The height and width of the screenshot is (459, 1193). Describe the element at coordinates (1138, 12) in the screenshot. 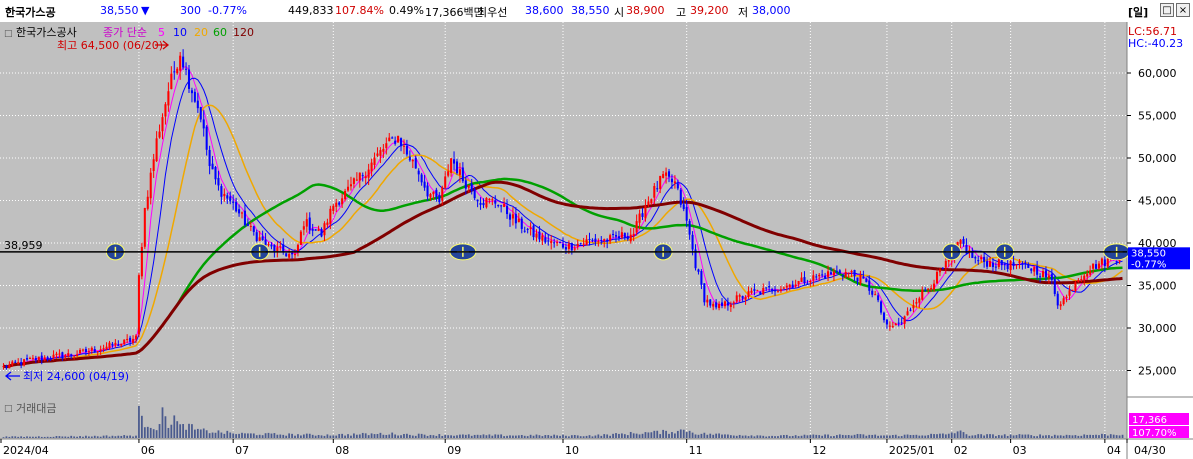

I see `period-button: [일]` at that location.